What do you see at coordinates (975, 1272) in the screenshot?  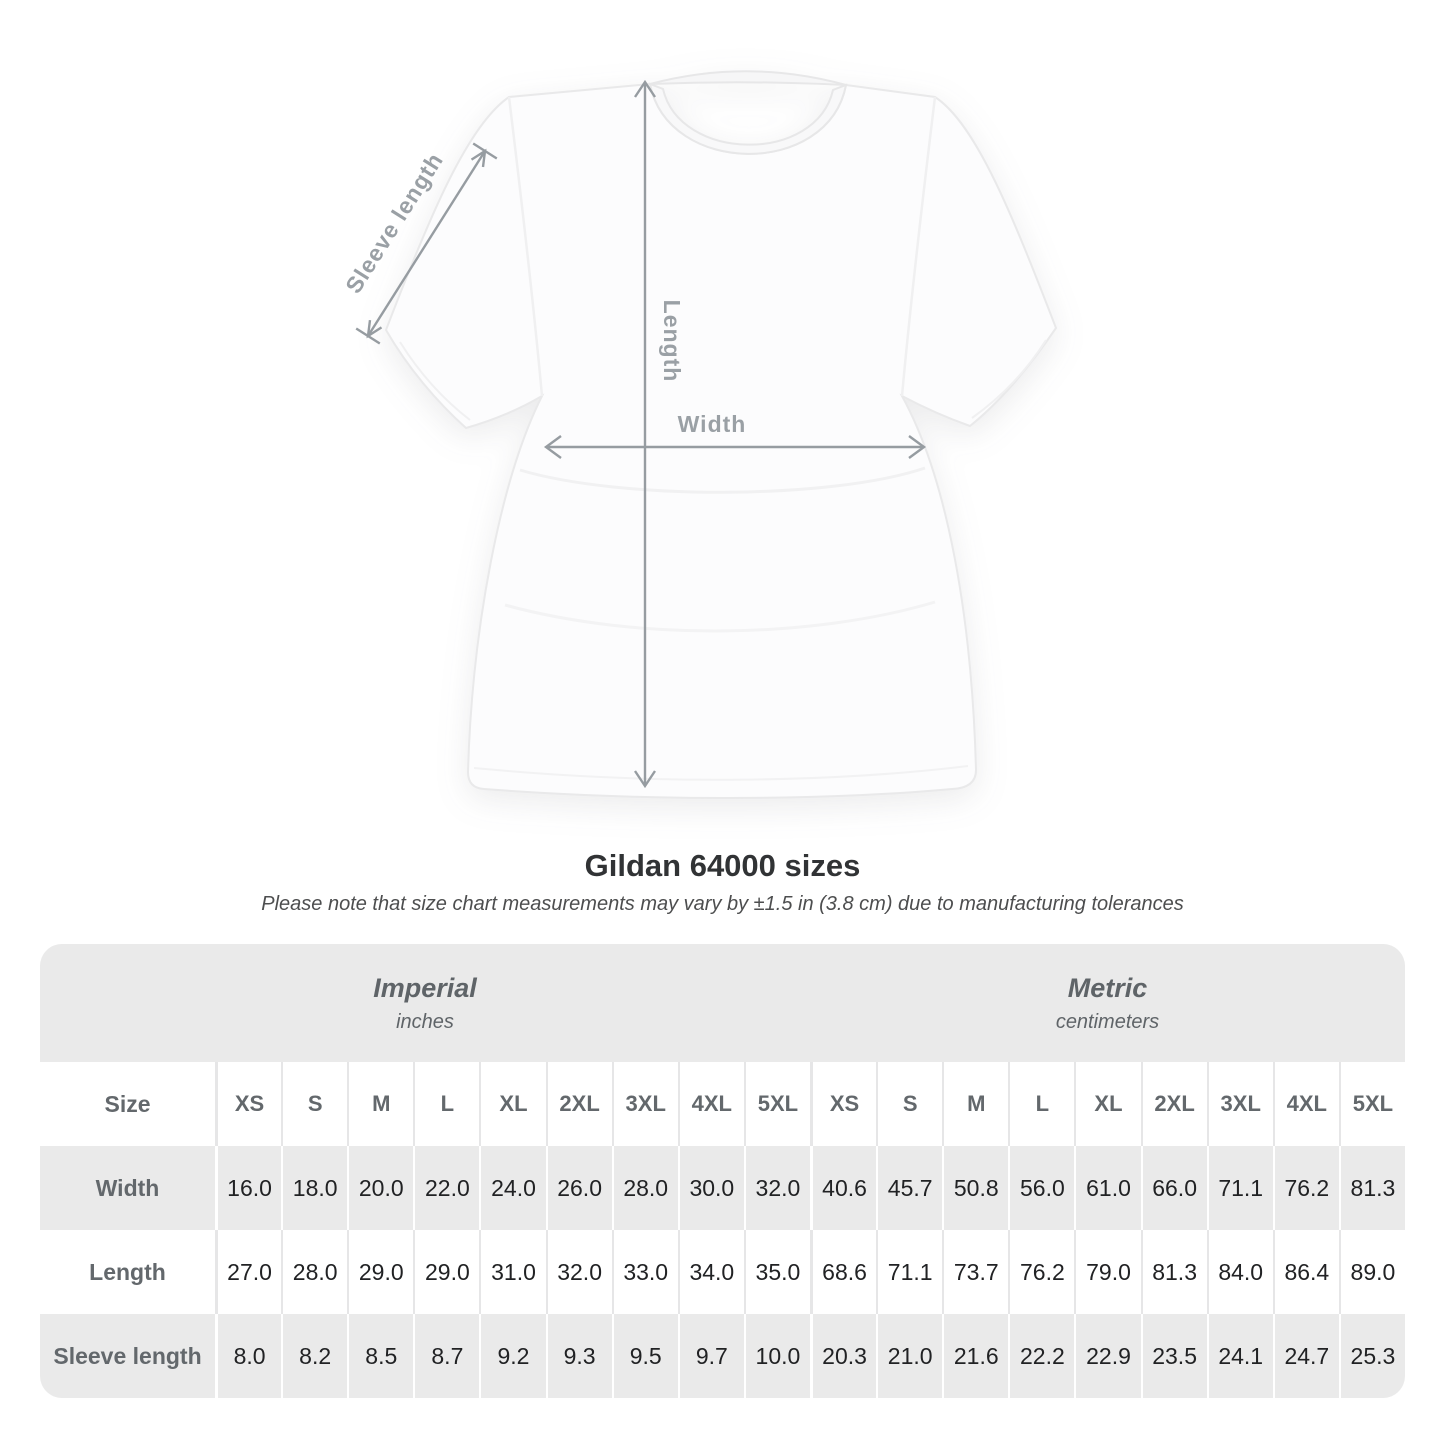 I see `table-cell: 73.7` at bounding box center [975, 1272].